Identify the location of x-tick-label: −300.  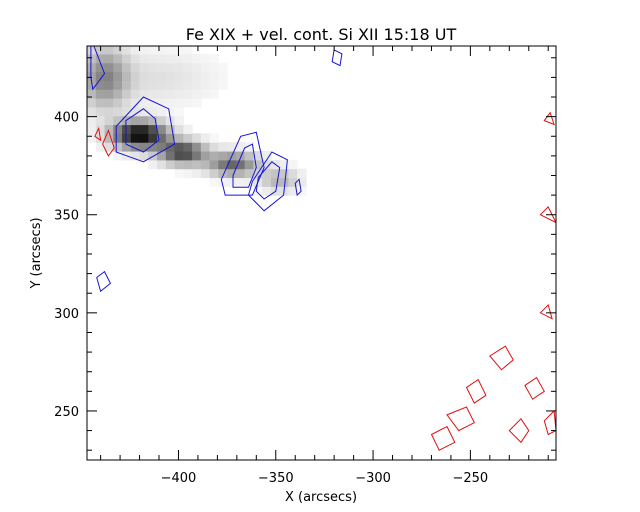
(373, 478).